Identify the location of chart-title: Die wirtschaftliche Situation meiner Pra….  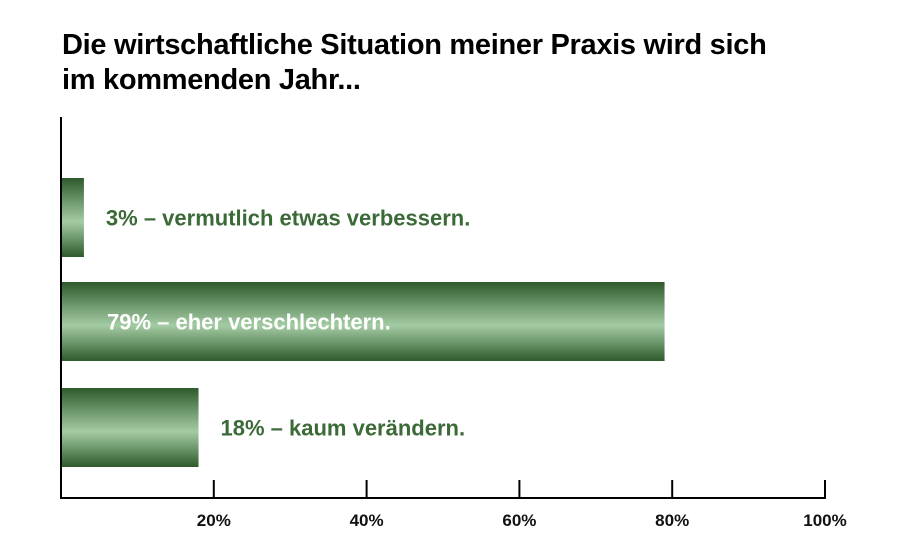
(472, 63).